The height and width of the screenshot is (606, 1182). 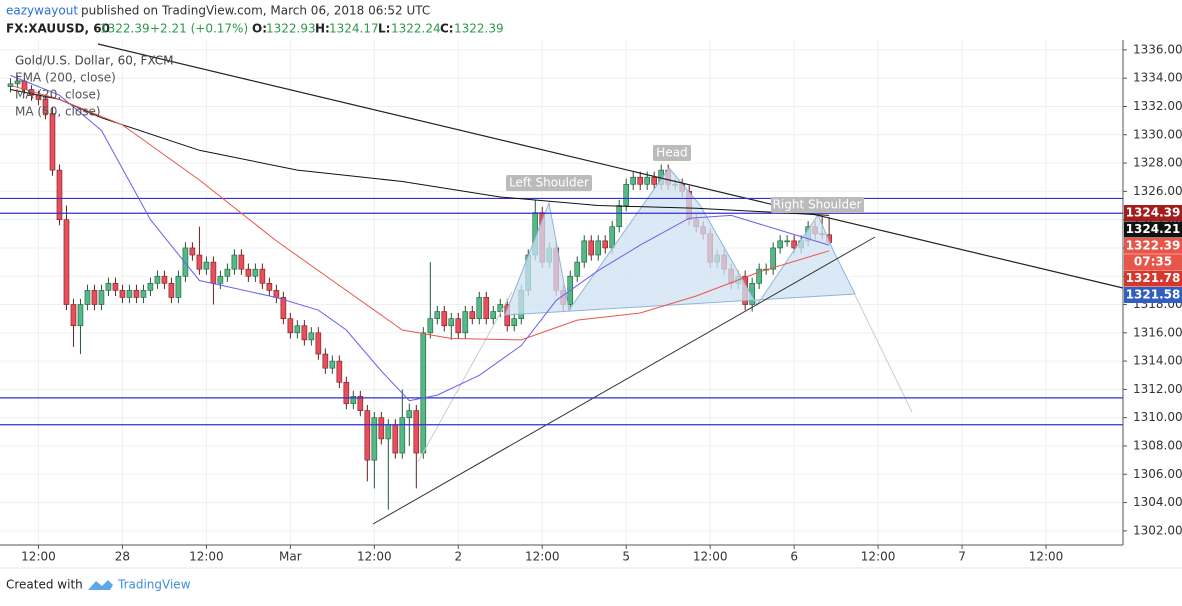 I want to click on created-with: Created with, so click(x=44, y=585).